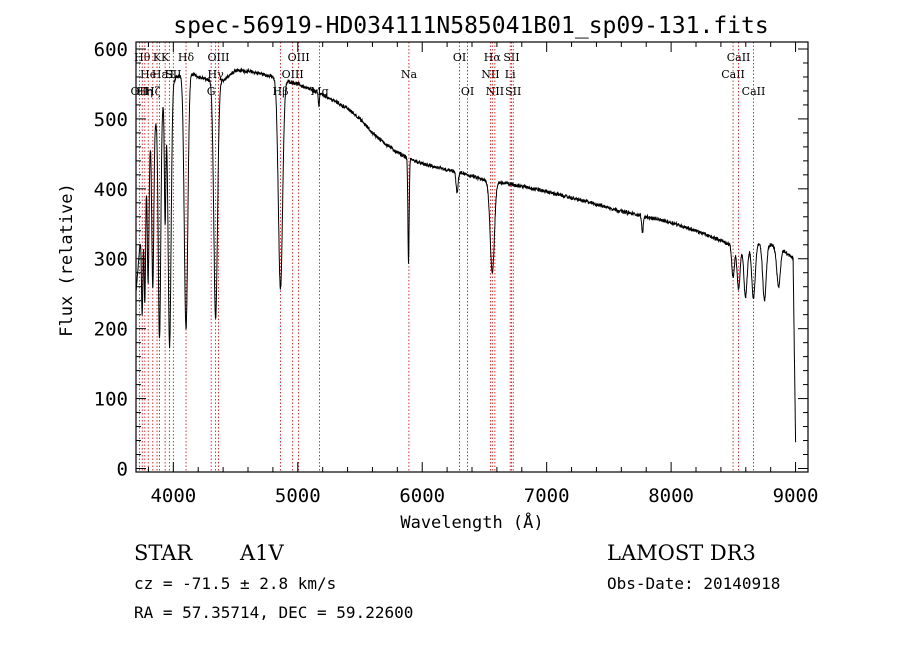 The height and width of the screenshot is (654, 900). What do you see at coordinates (409, 74) in the screenshot?
I see `line-marker-label: Na` at bounding box center [409, 74].